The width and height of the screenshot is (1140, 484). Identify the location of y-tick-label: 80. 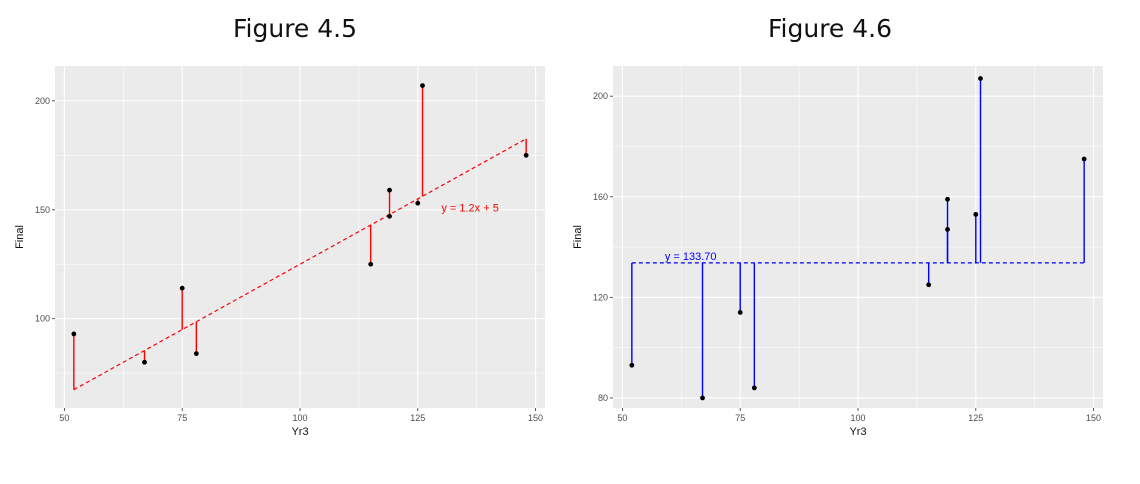
(603, 398).